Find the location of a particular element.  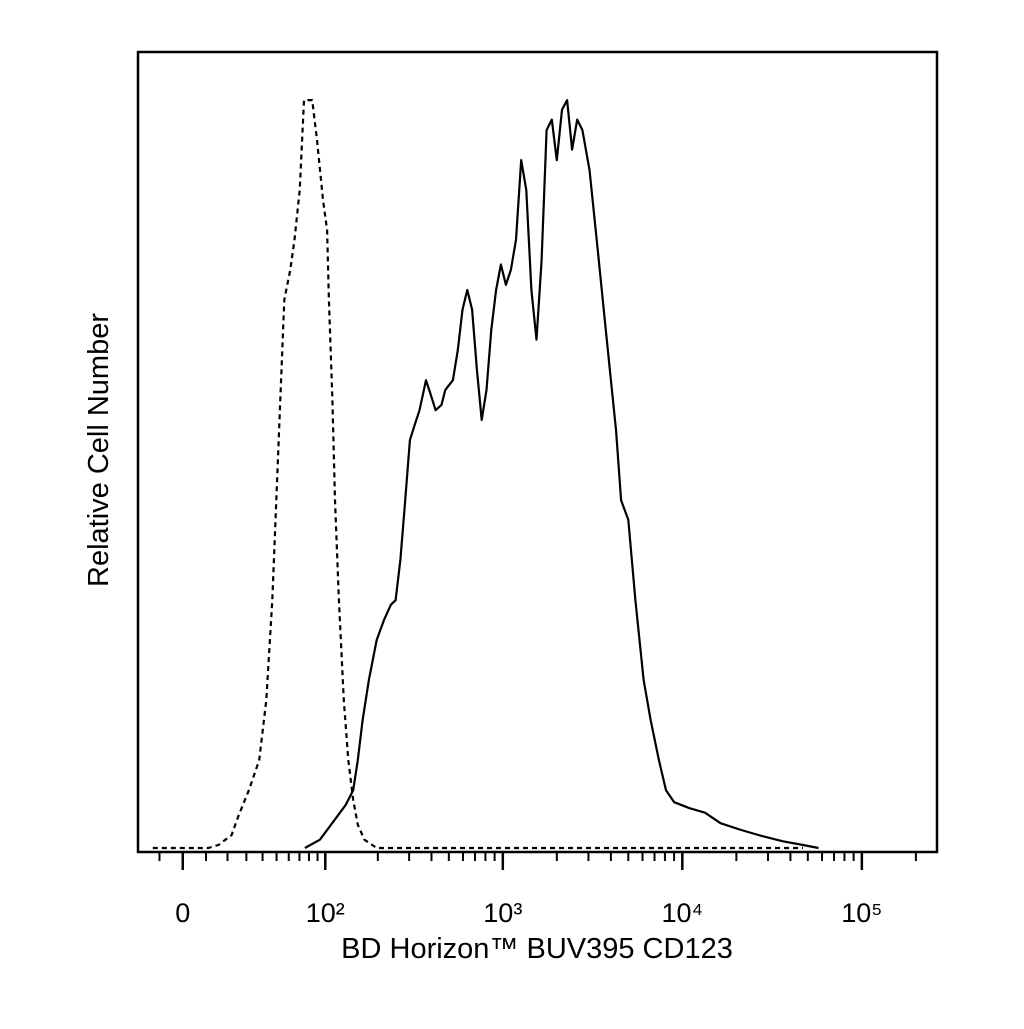

x-tick-label: 10² is located at coordinates (325, 913).